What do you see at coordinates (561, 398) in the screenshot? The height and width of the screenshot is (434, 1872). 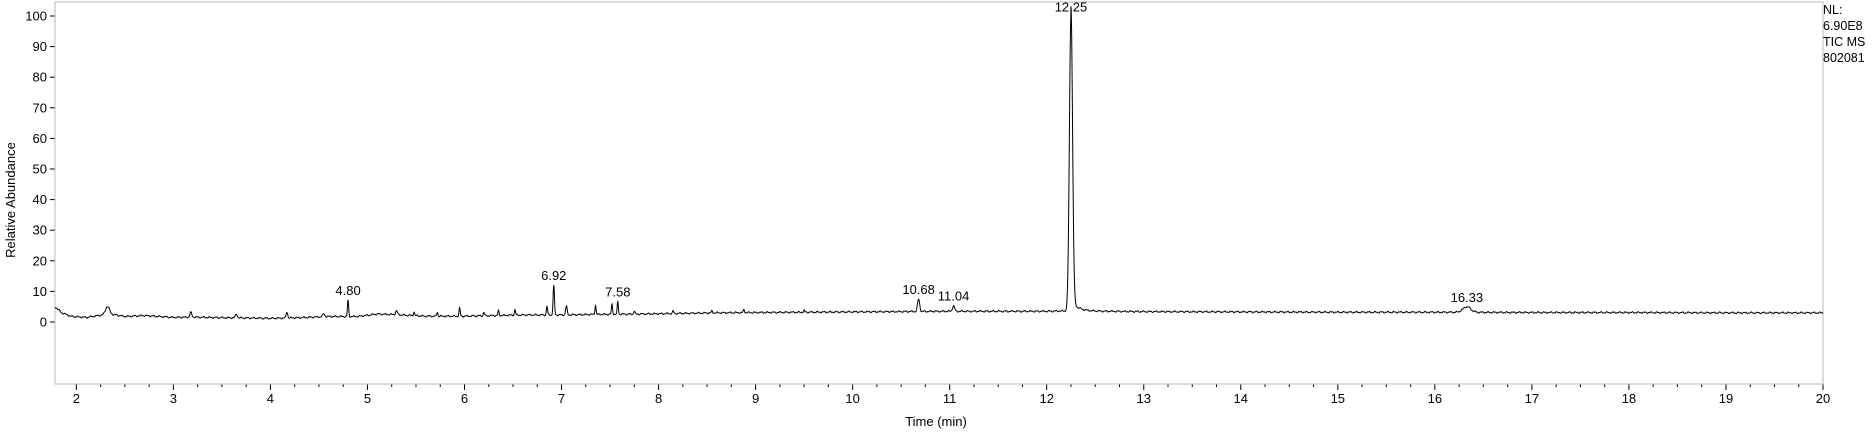 I see `x-tick-label: 7` at bounding box center [561, 398].